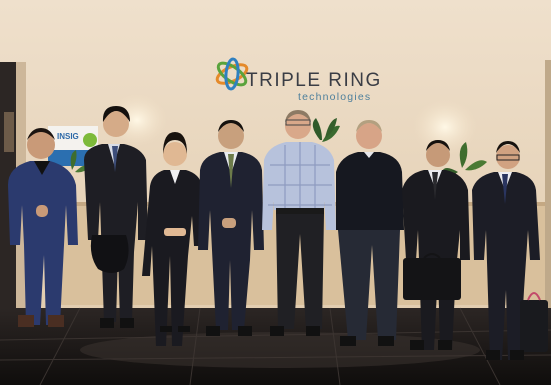  Describe the element at coordinates (445, 127) in the screenshot. I see `wall-light-right` at that location.